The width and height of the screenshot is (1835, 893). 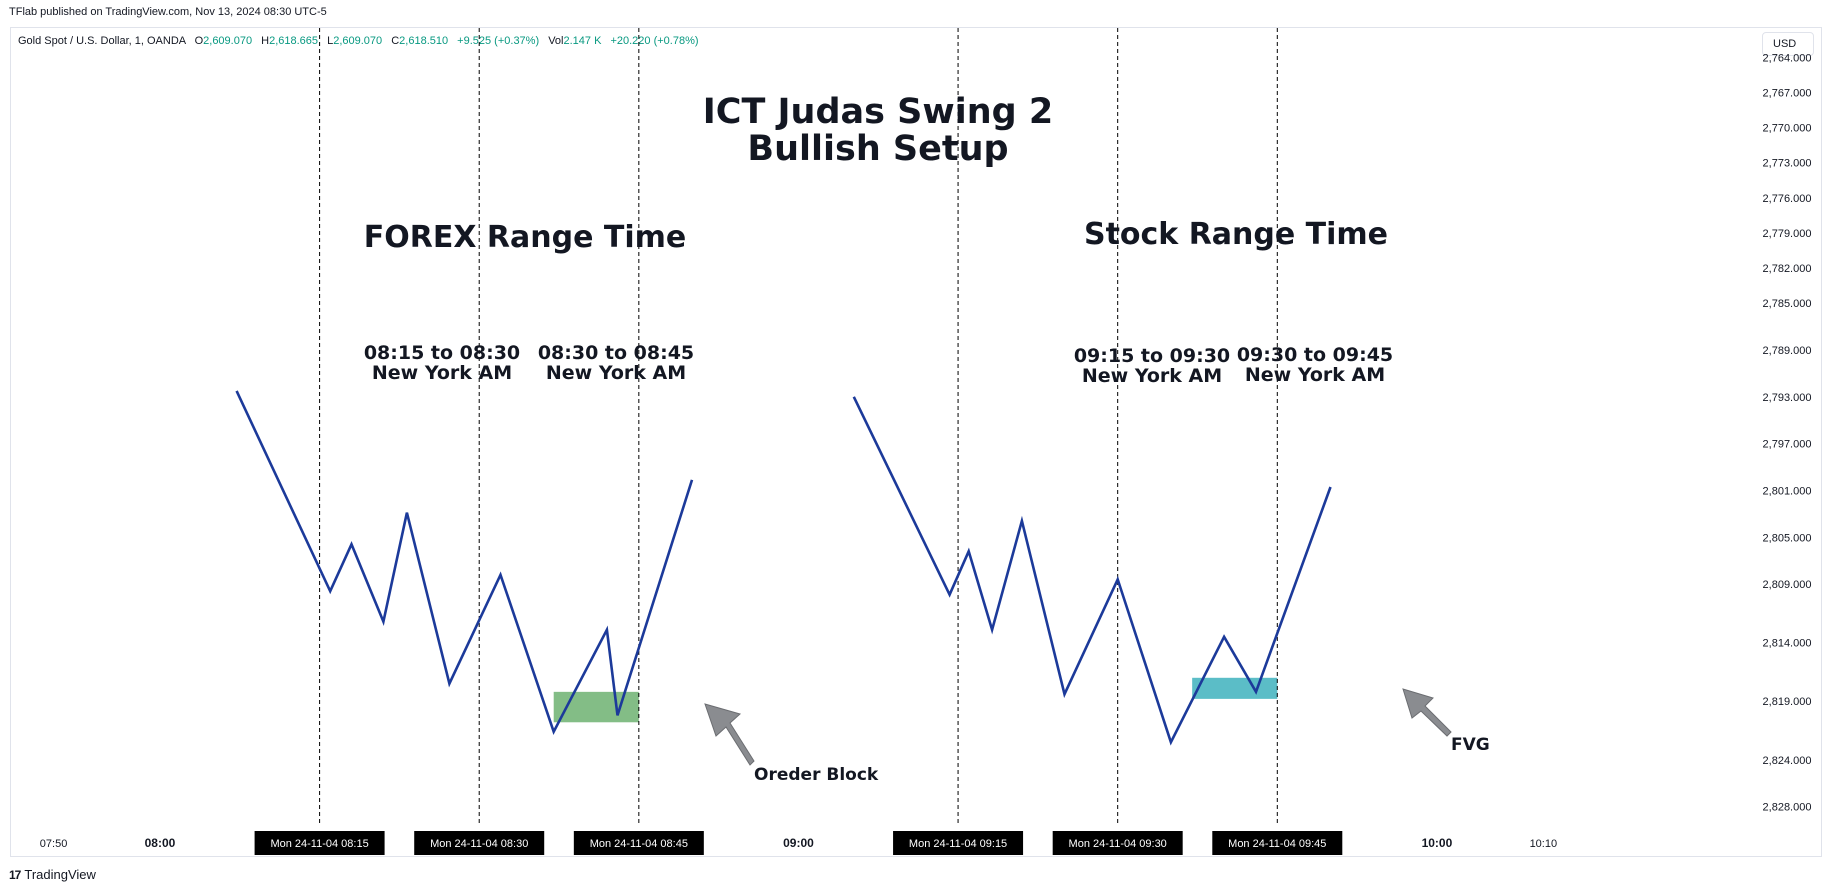 I want to click on annotation-line: ICT Judas Swing 2, so click(x=878, y=112).